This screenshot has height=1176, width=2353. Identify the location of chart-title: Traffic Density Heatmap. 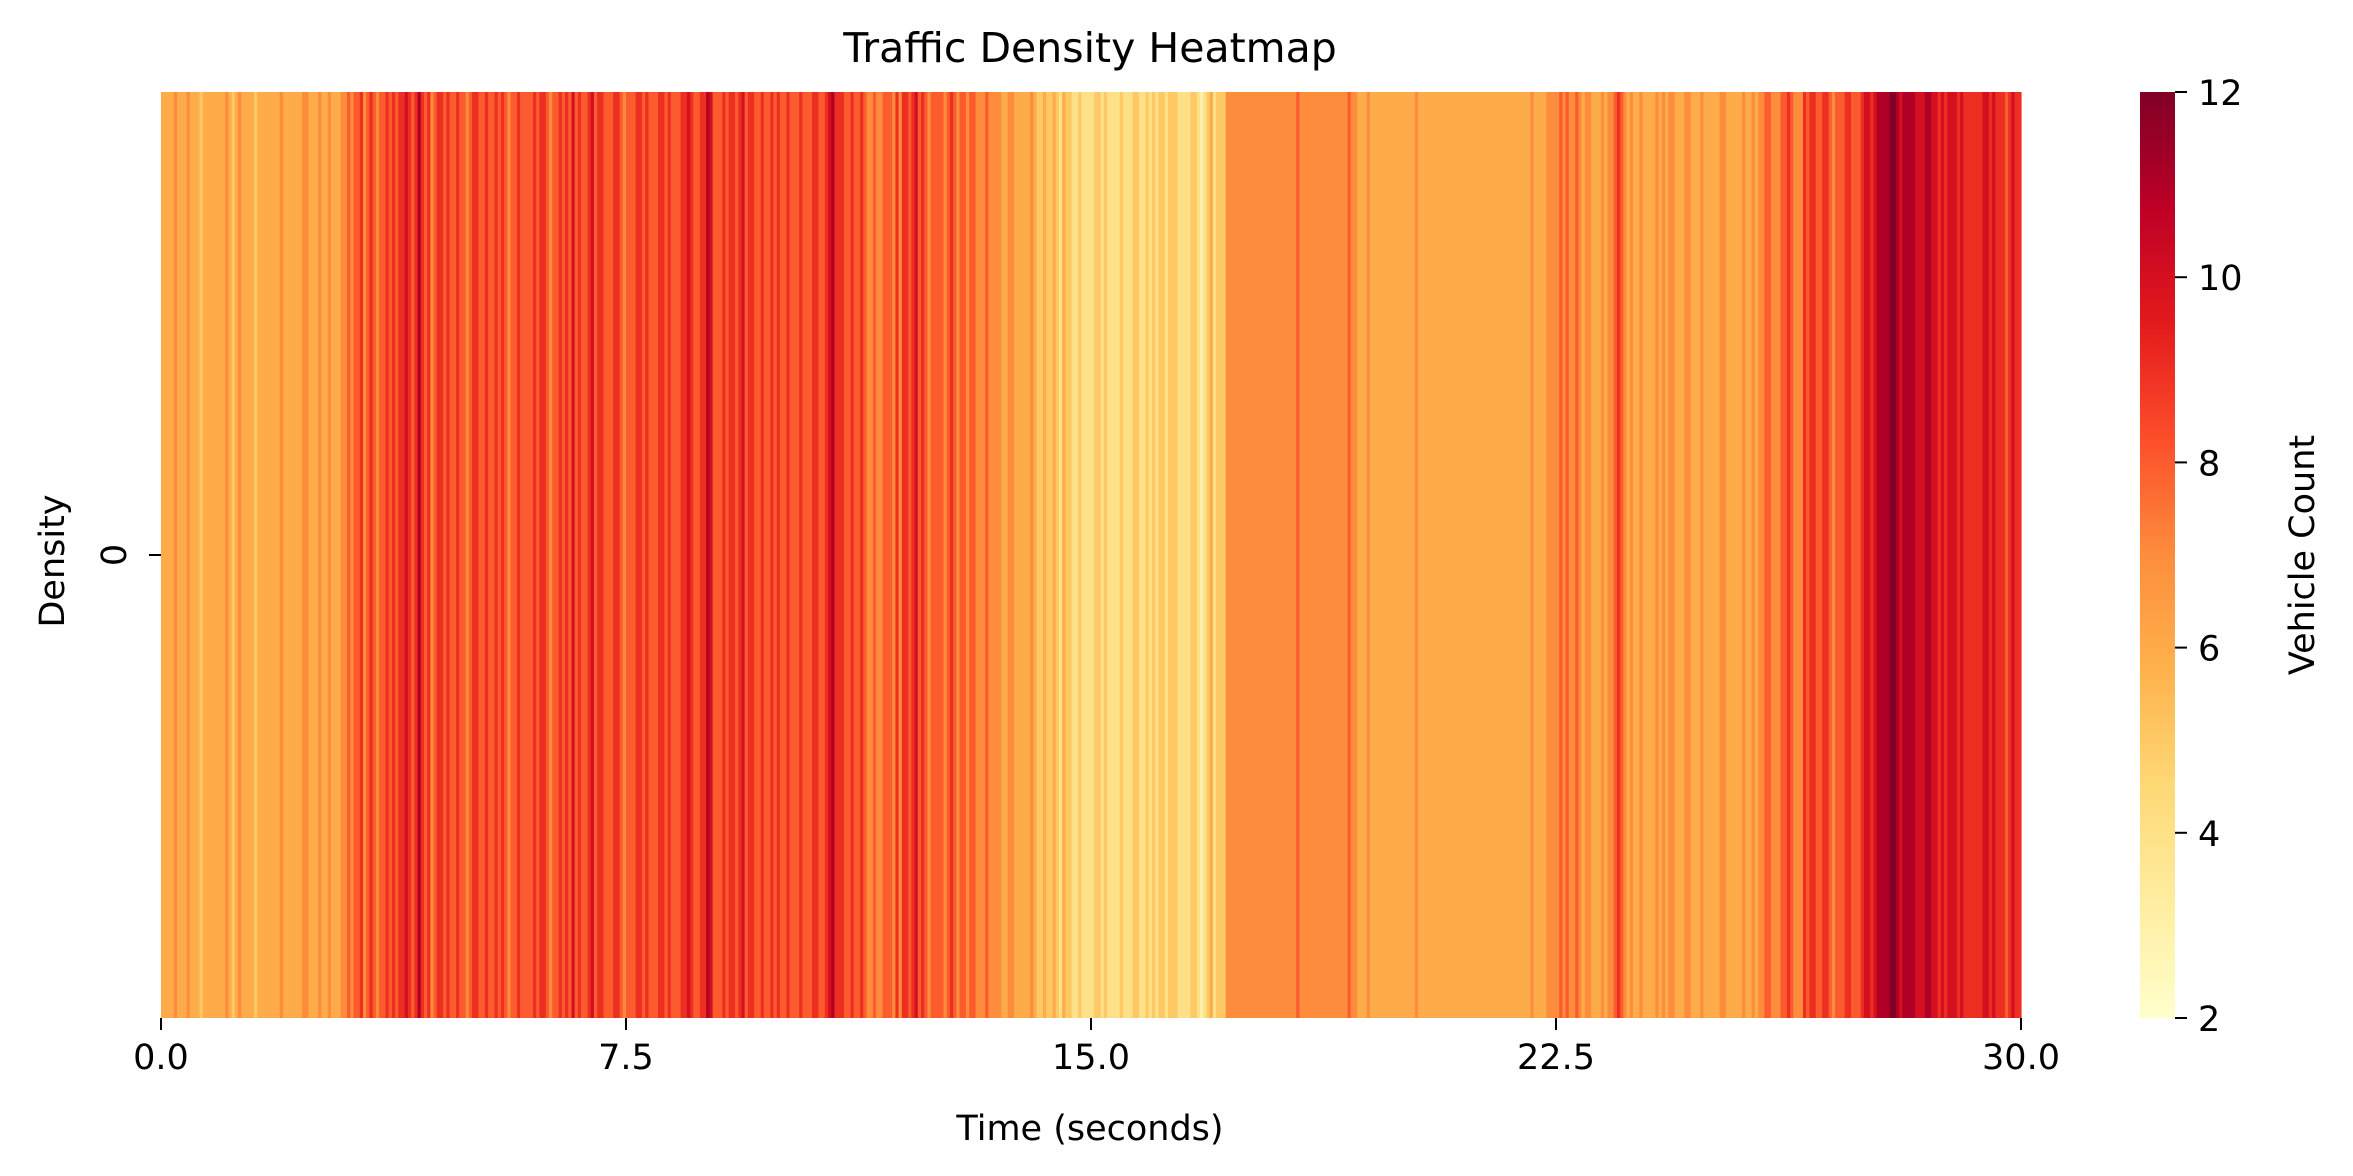
(1089, 48).